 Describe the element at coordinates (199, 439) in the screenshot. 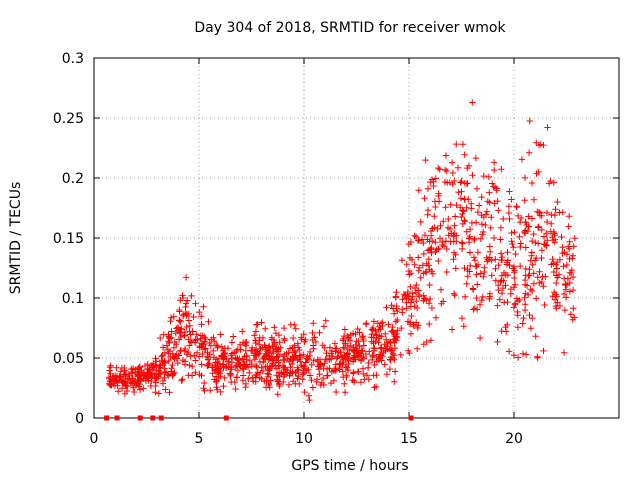

I see `x-tick-label: 5` at that location.